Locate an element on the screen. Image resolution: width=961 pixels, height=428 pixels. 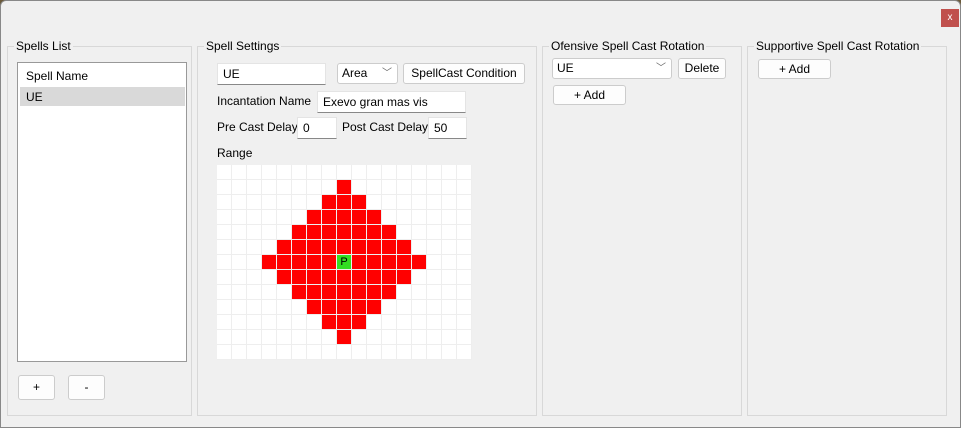
offensive-add-button: + Add is located at coordinates (589, 95).